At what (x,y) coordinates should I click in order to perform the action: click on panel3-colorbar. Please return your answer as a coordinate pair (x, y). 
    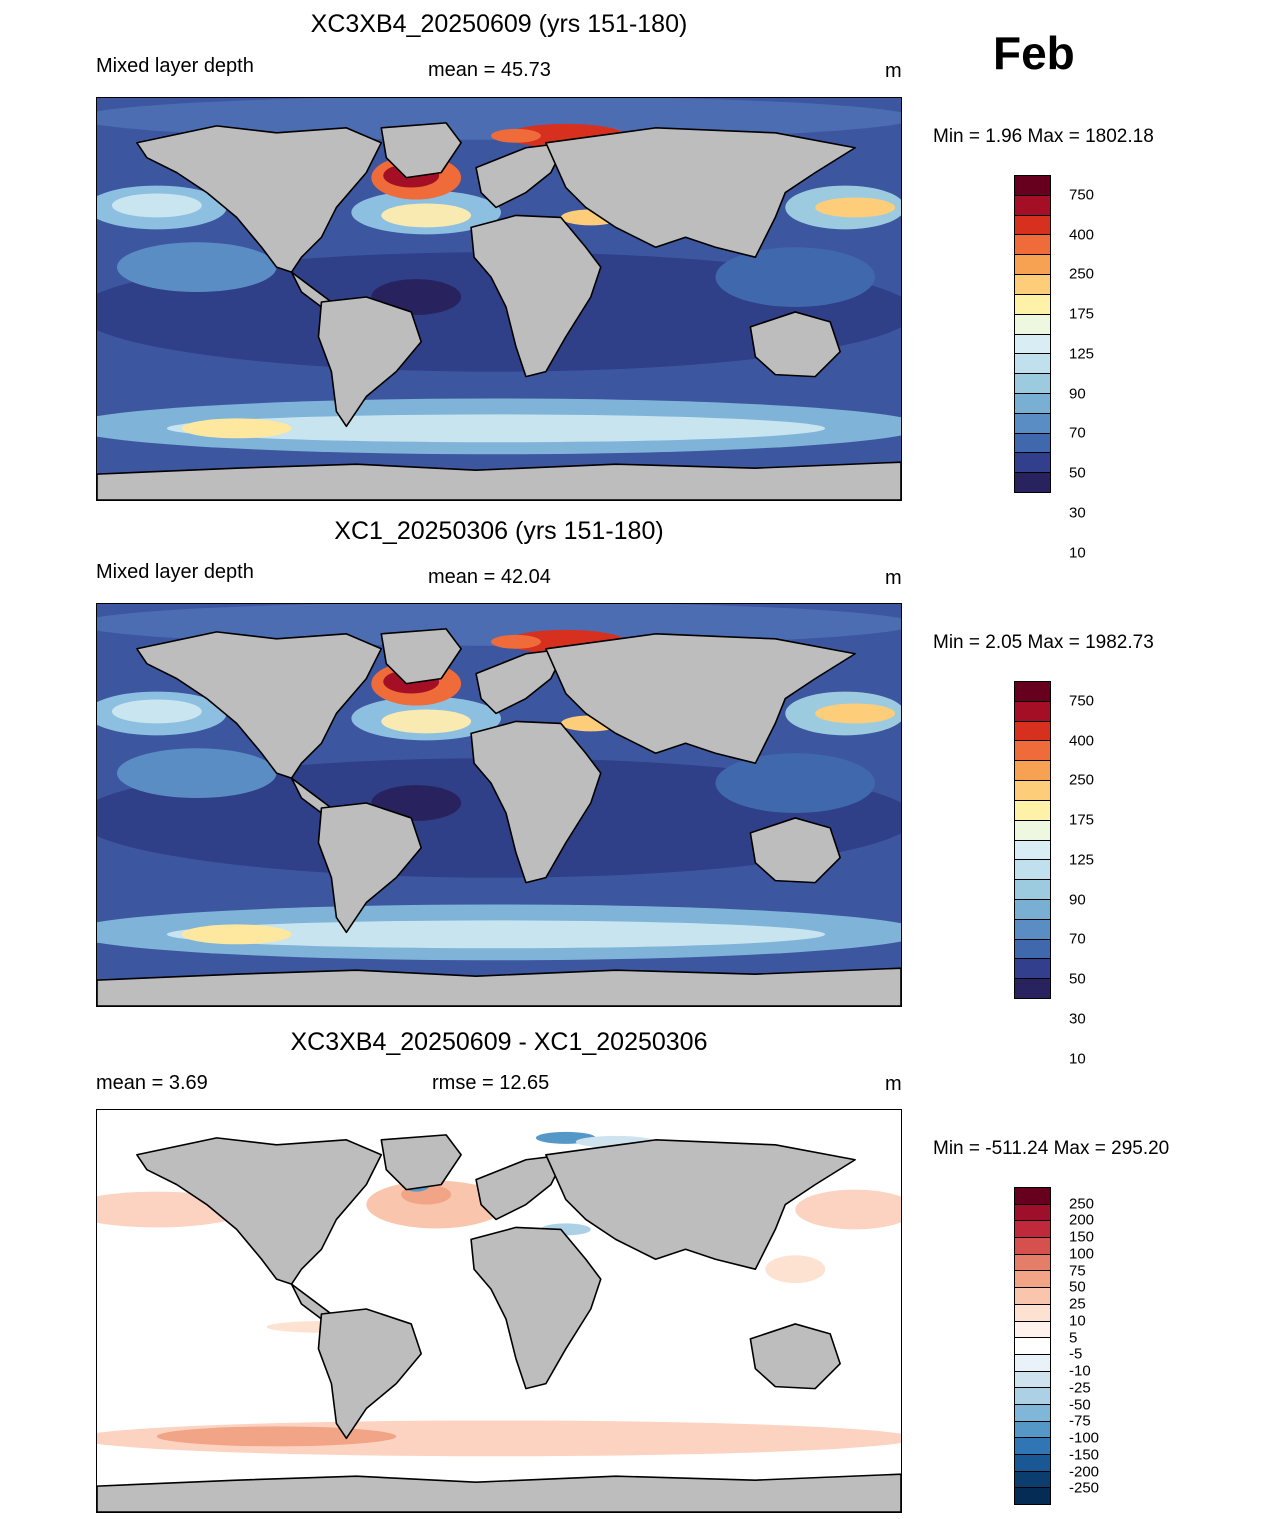
    Looking at the image, I should click on (1032, 1346).